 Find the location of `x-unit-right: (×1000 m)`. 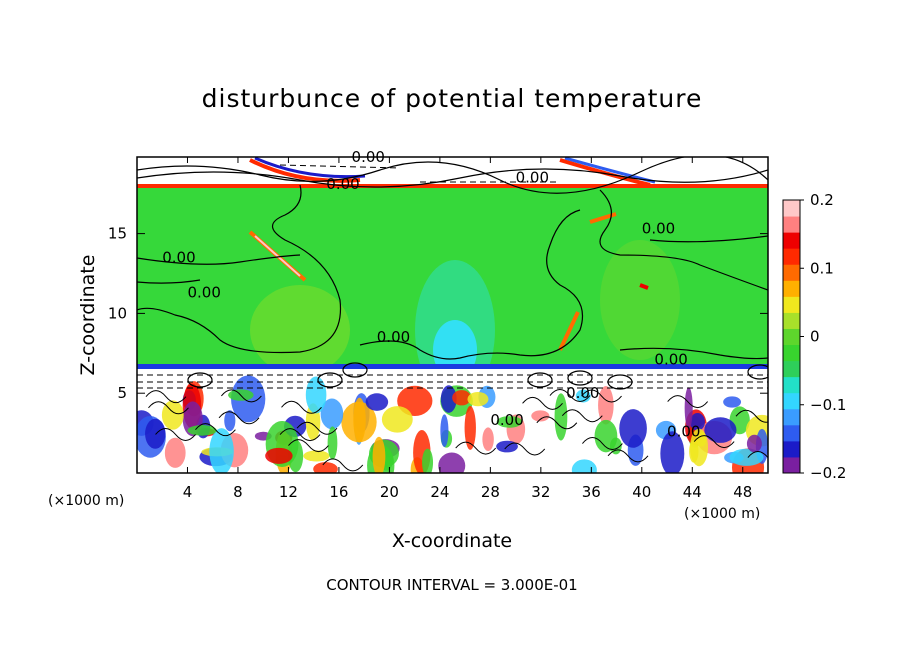

x-unit-right: (×1000 m) is located at coordinates (722, 514).